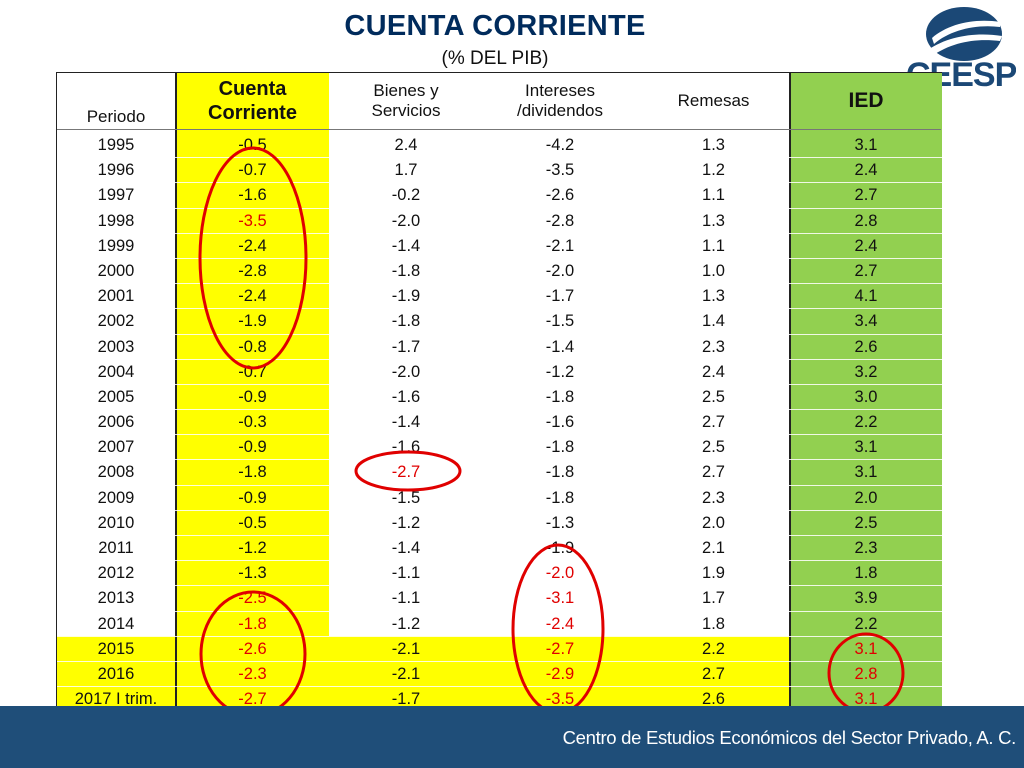 The height and width of the screenshot is (768, 1024). Describe the element at coordinates (252, 673) in the screenshot. I see `value-cell: -2.3` at that location.